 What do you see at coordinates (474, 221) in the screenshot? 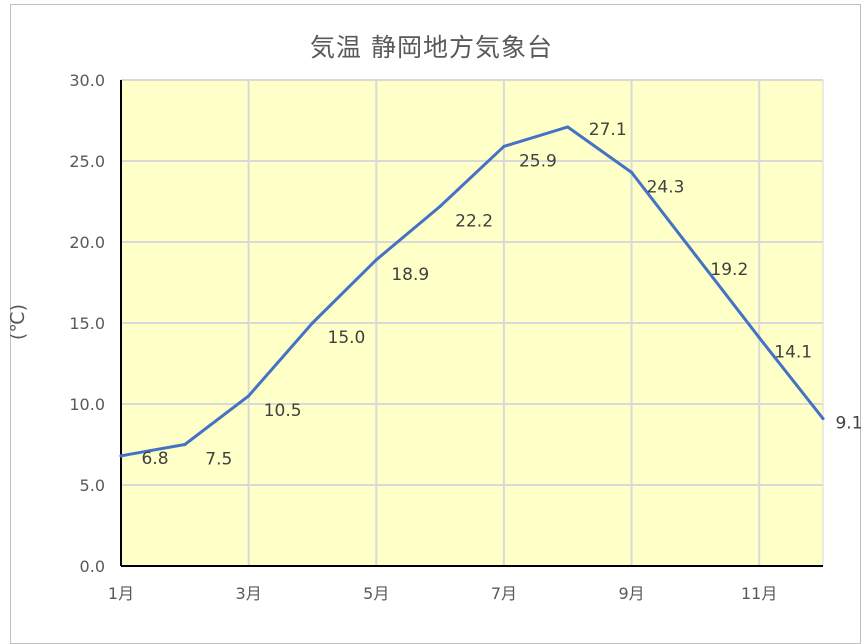
I see `data-label: 22.2` at bounding box center [474, 221].